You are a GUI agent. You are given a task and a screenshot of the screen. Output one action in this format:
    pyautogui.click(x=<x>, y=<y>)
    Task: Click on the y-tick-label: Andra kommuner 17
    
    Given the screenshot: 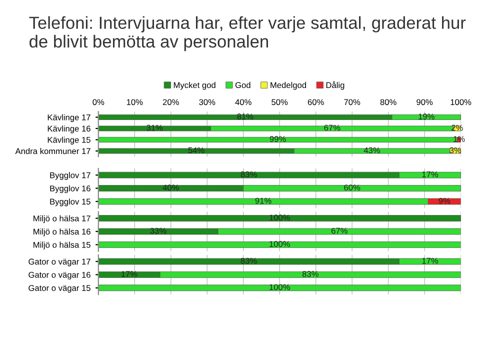 What is the action you would take?
    pyautogui.click(x=52, y=151)
    